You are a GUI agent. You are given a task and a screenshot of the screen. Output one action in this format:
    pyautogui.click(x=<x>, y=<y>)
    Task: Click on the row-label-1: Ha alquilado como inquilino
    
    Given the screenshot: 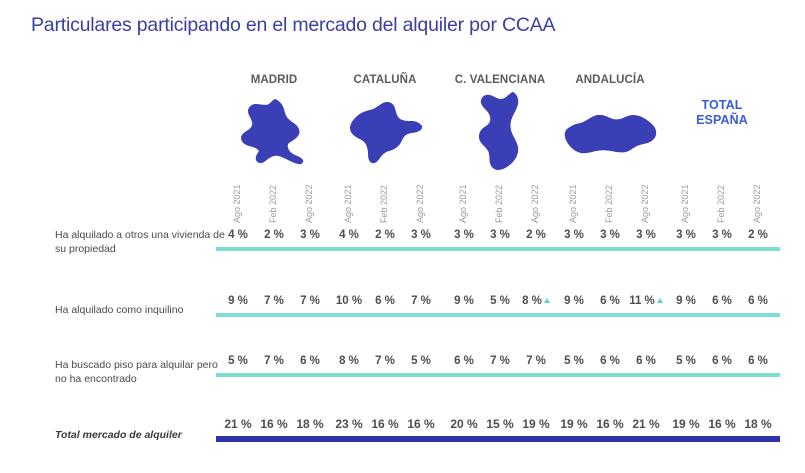 What is the action you would take?
    pyautogui.click(x=119, y=310)
    